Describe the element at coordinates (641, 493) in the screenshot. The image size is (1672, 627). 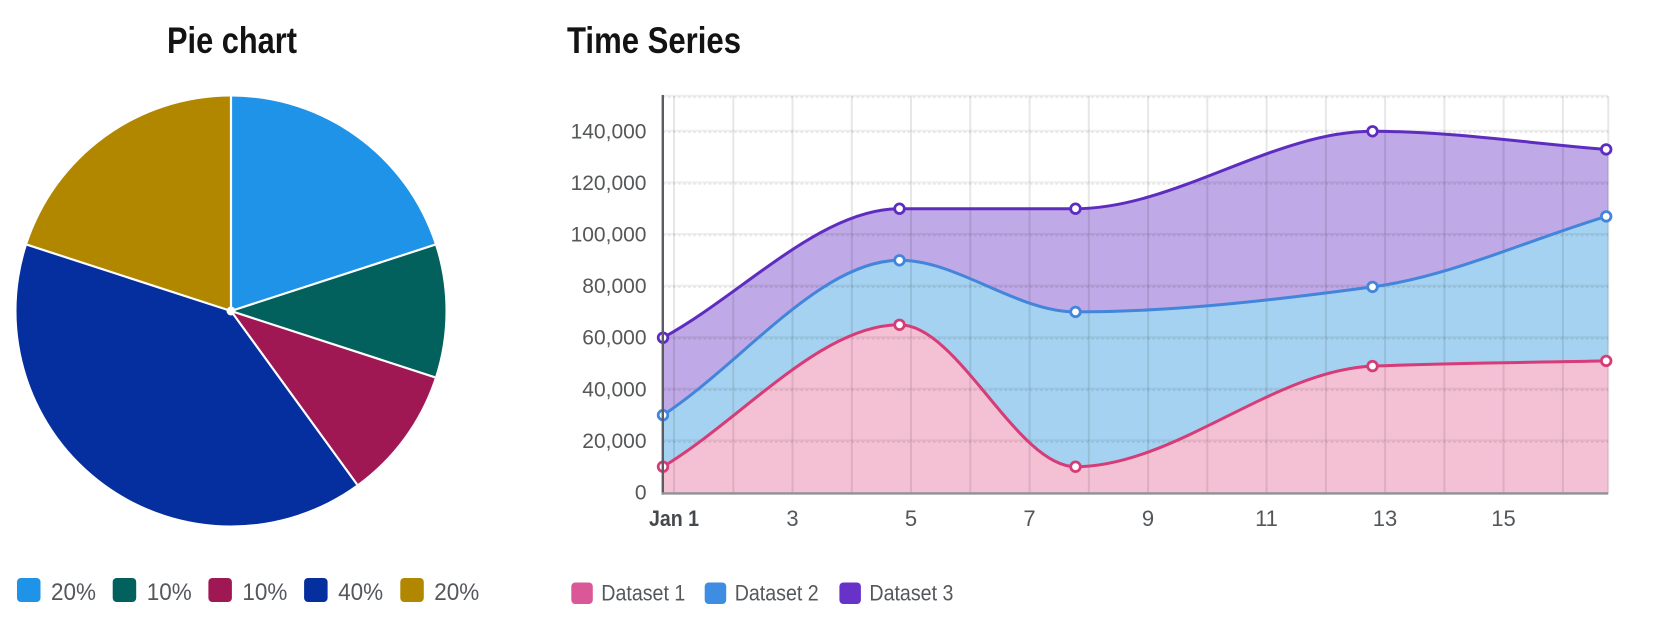
I see `svg-text: 0` at that location.